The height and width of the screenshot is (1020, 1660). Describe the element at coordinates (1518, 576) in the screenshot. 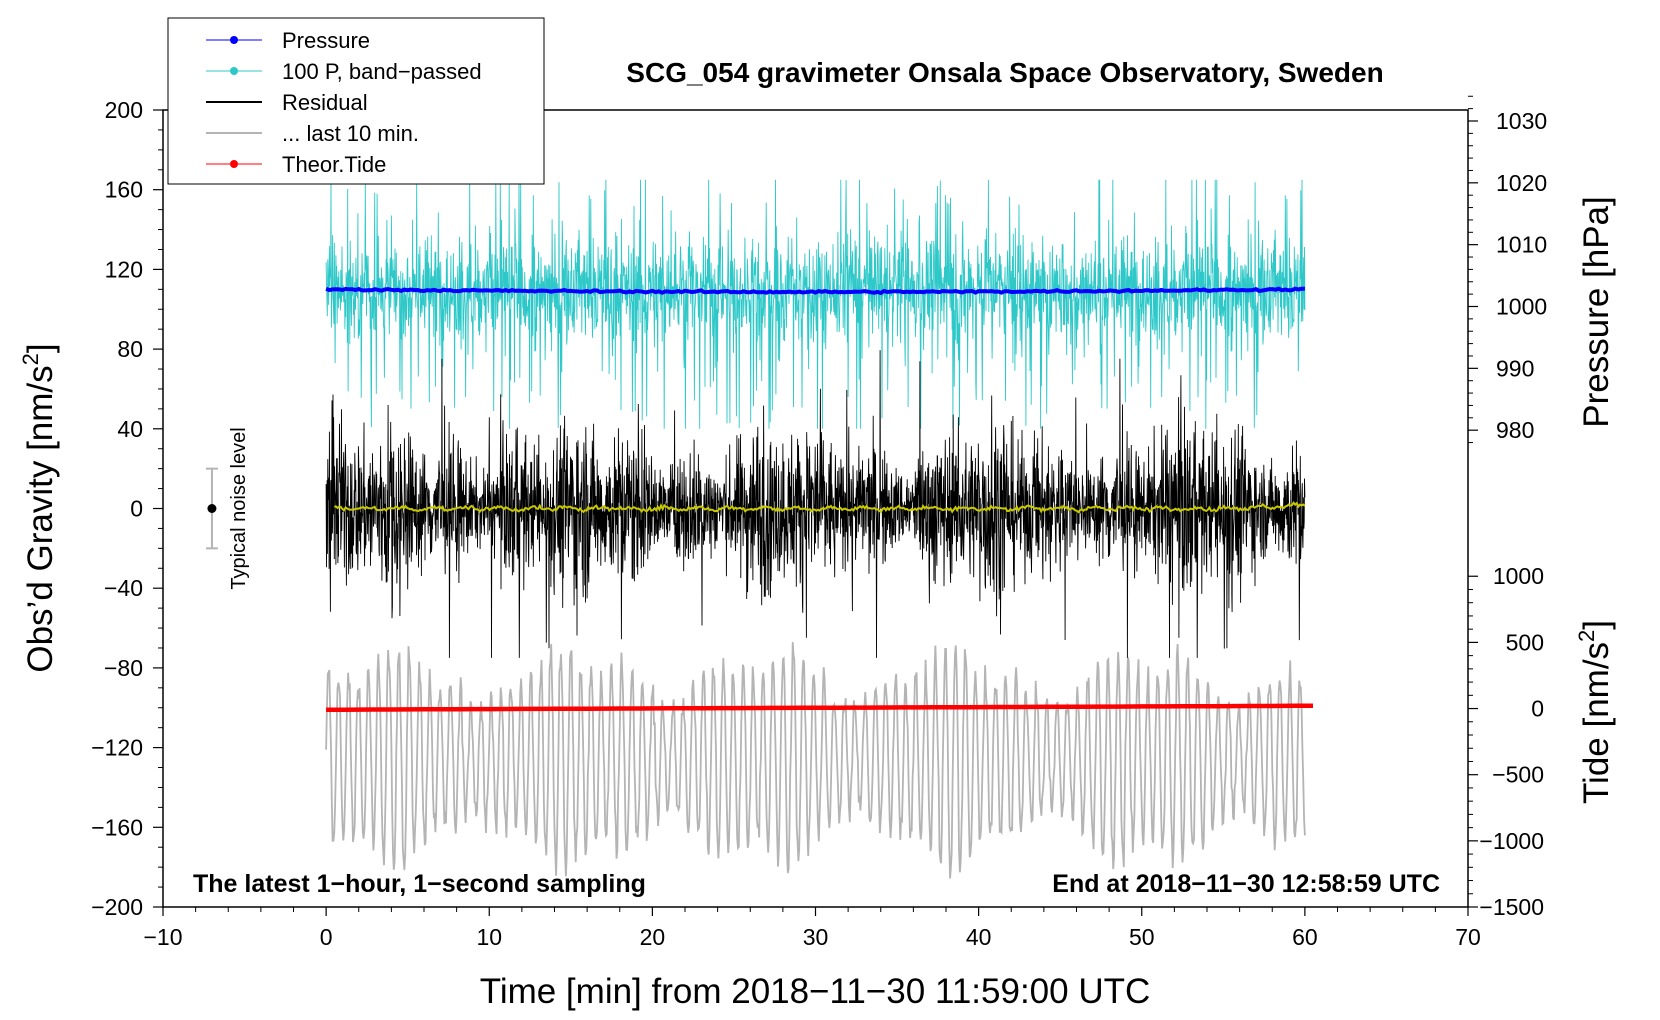

I see `tide-tick-label: 1000` at that location.